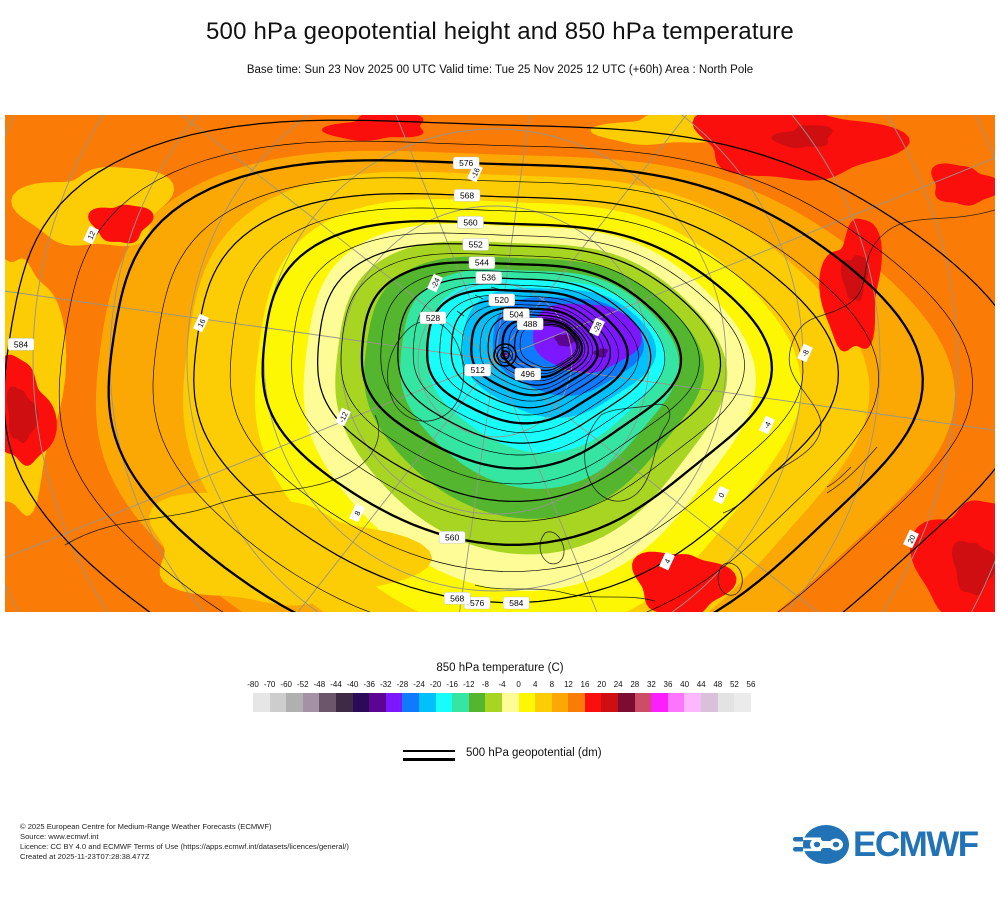  Describe the element at coordinates (319, 684) in the screenshot. I see `colorbar-tick: -48` at that location.